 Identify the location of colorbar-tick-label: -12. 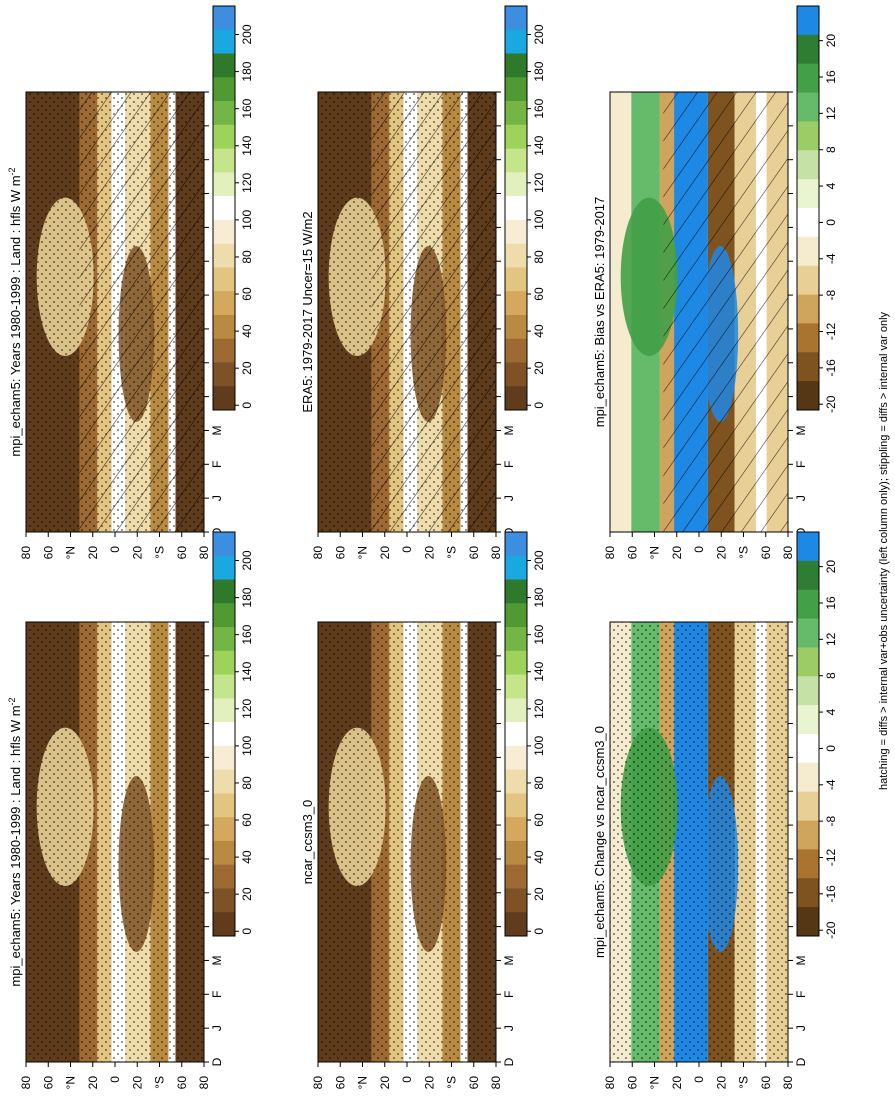
(831, 858).